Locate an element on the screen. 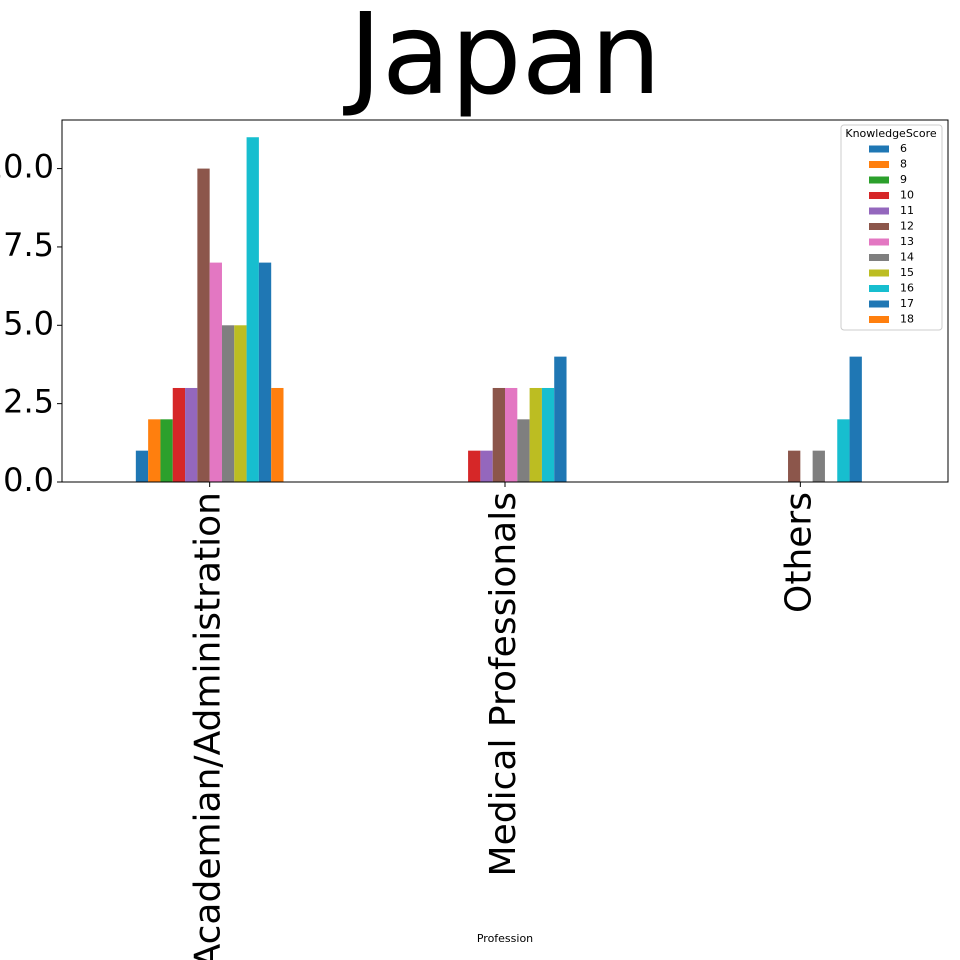  y-tick-label: 0.0 is located at coordinates (28, 480).